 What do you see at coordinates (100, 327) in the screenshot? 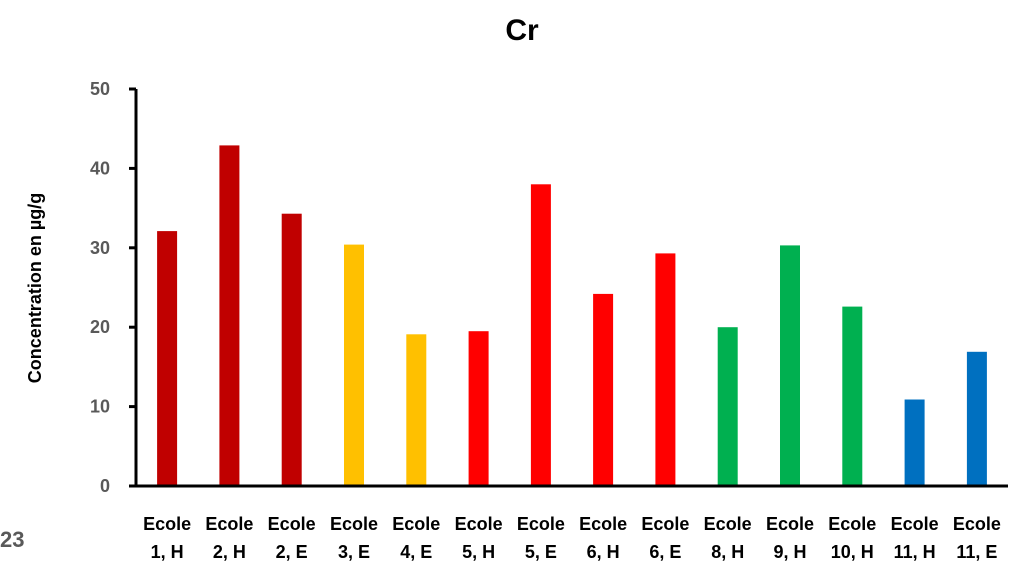
I see `y-tick-label: 20` at bounding box center [100, 327].